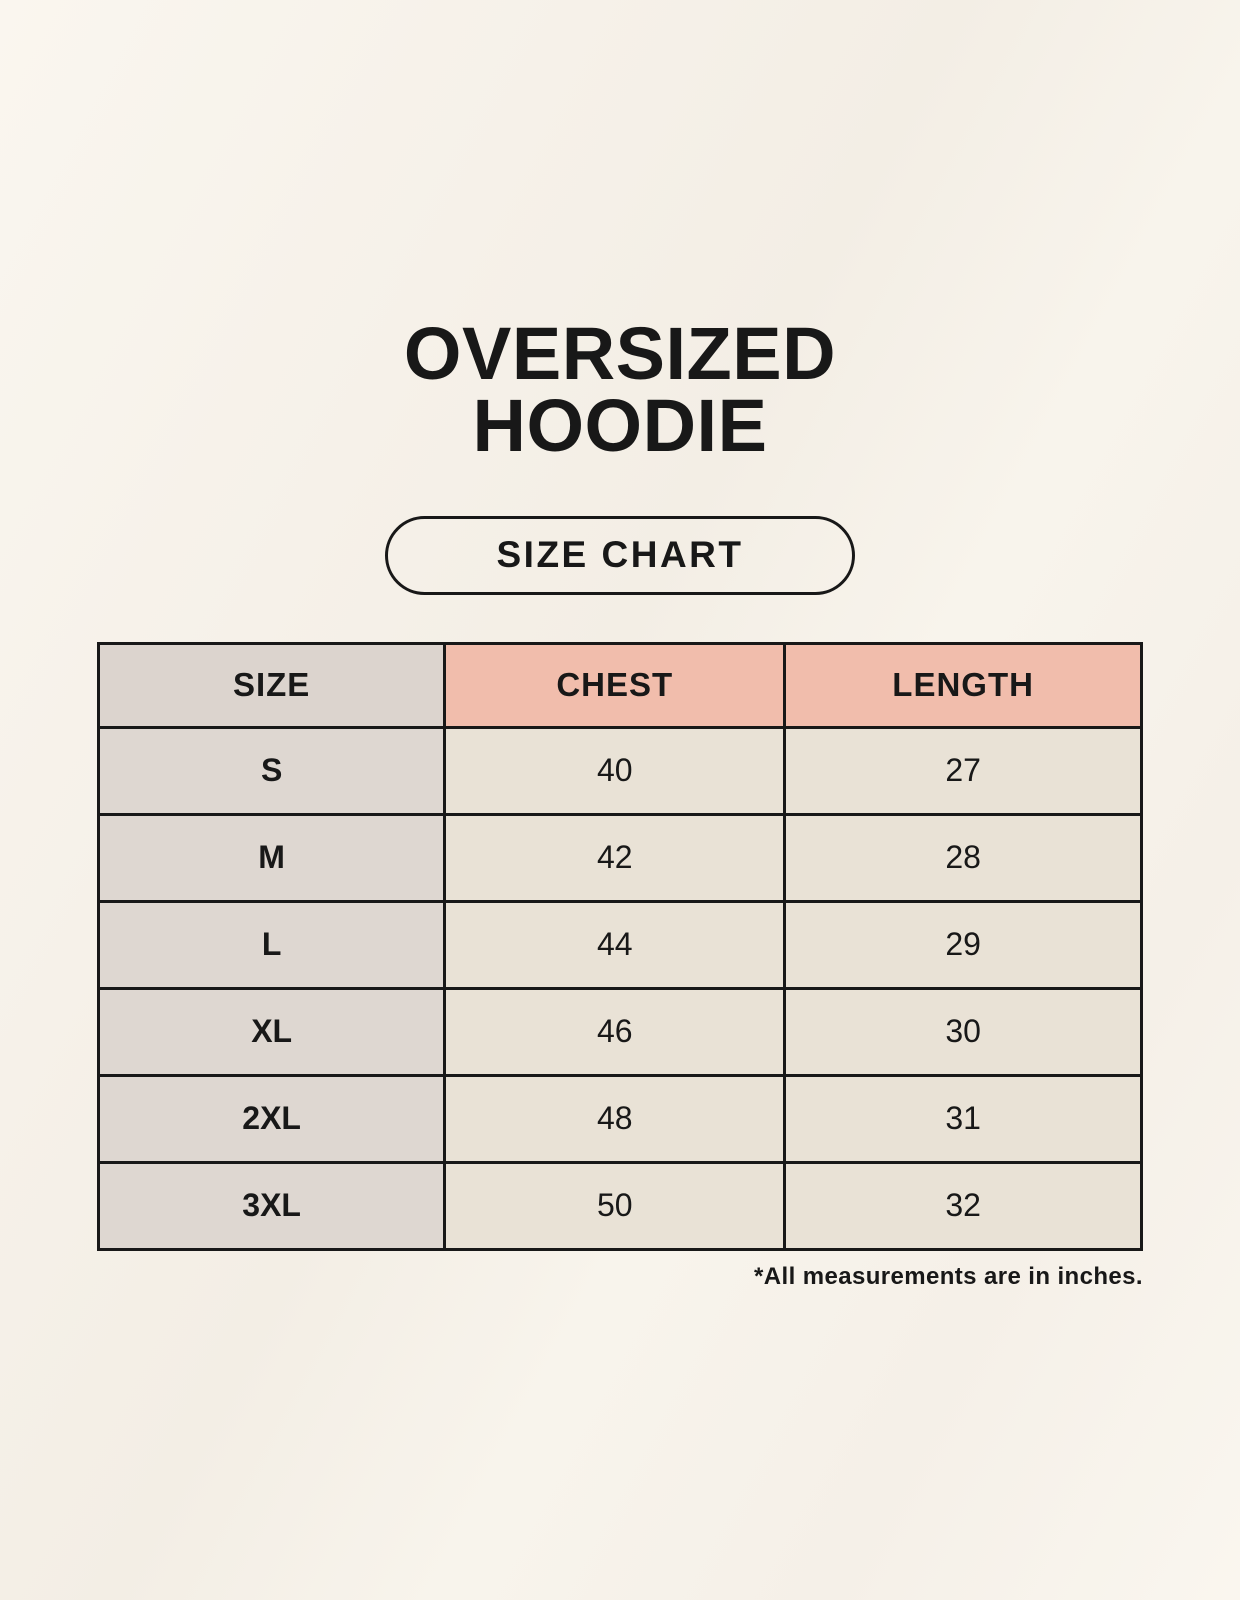 Image resolution: width=1240 pixels, height=1600 pixels. I want to click on length-cell: 30, so click(963, 1031).